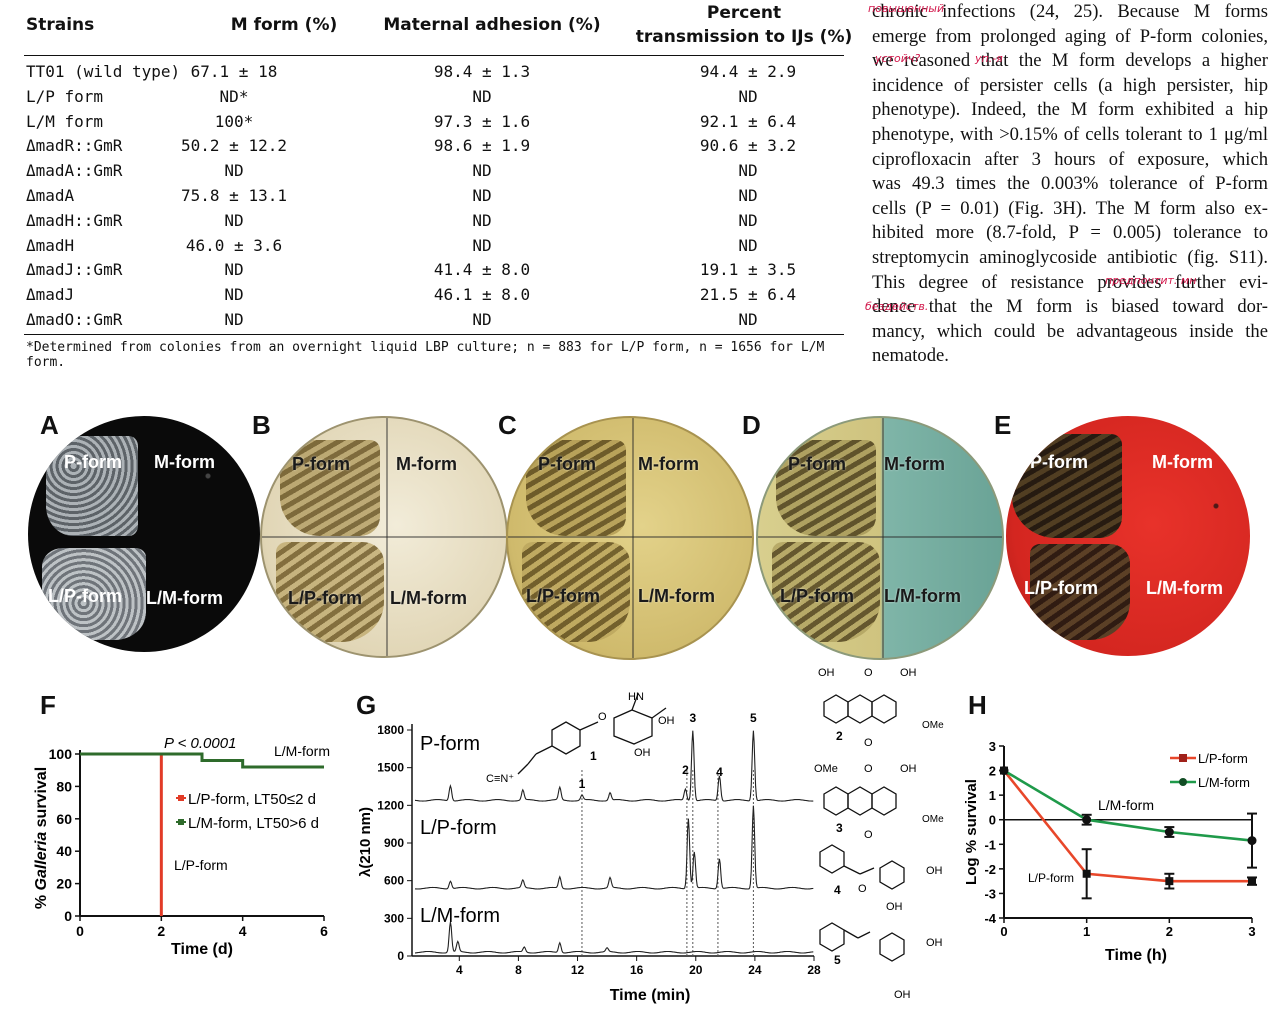 This screenshot has width=1280, height=1014. Describe the element at coordinates (685, 770) in the screenshot. I see `chart-g-peak-label: 2` at that location.